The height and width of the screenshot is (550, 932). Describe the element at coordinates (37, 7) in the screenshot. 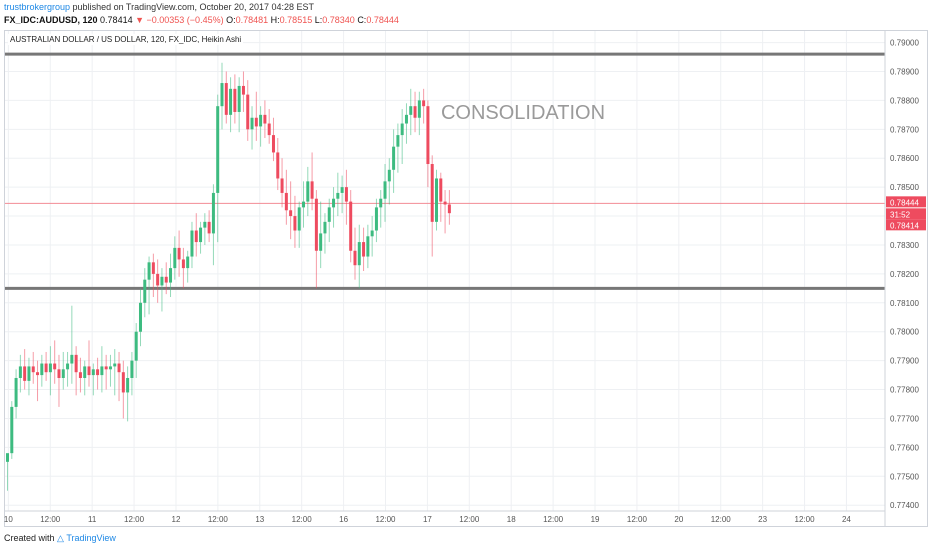

I see `author-link: trustbrokergroup` at that location.